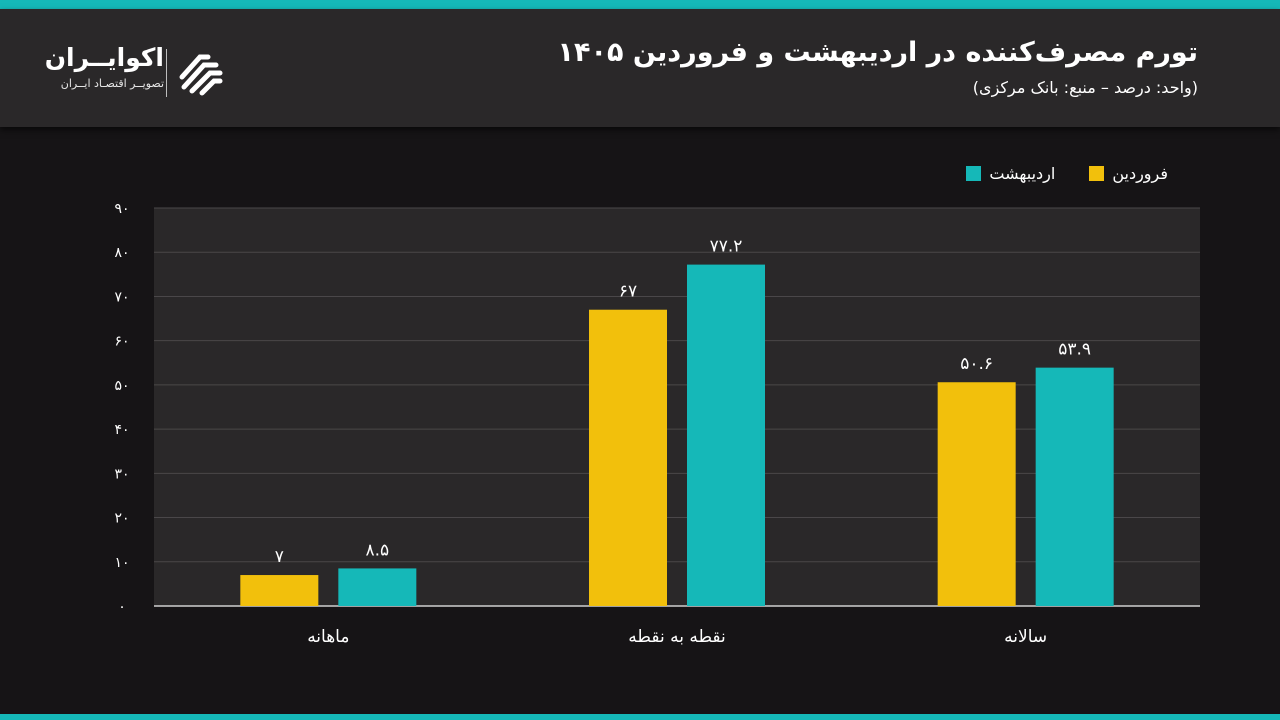 The width and height of the screenshot is (1280, 720). I want to click on legend-swatch-farvardin, so click(1097, 173).